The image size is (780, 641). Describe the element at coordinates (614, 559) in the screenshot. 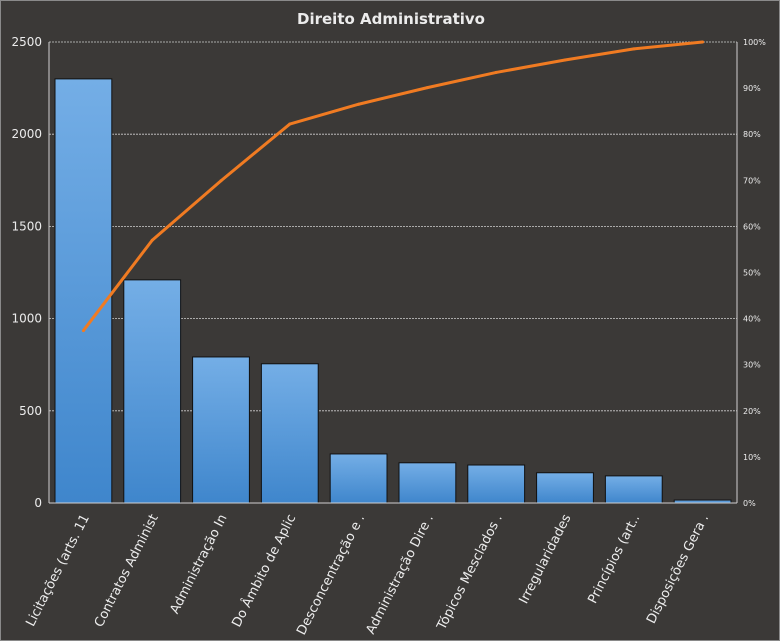

I see `x-tick-label: Princípios (art..` at that location.